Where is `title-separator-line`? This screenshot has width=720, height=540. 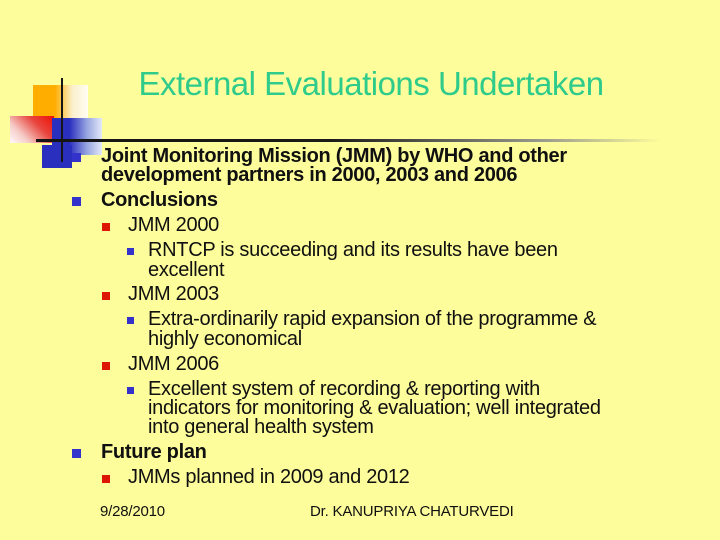
title-separator-line is located at coordinates (361, 140).